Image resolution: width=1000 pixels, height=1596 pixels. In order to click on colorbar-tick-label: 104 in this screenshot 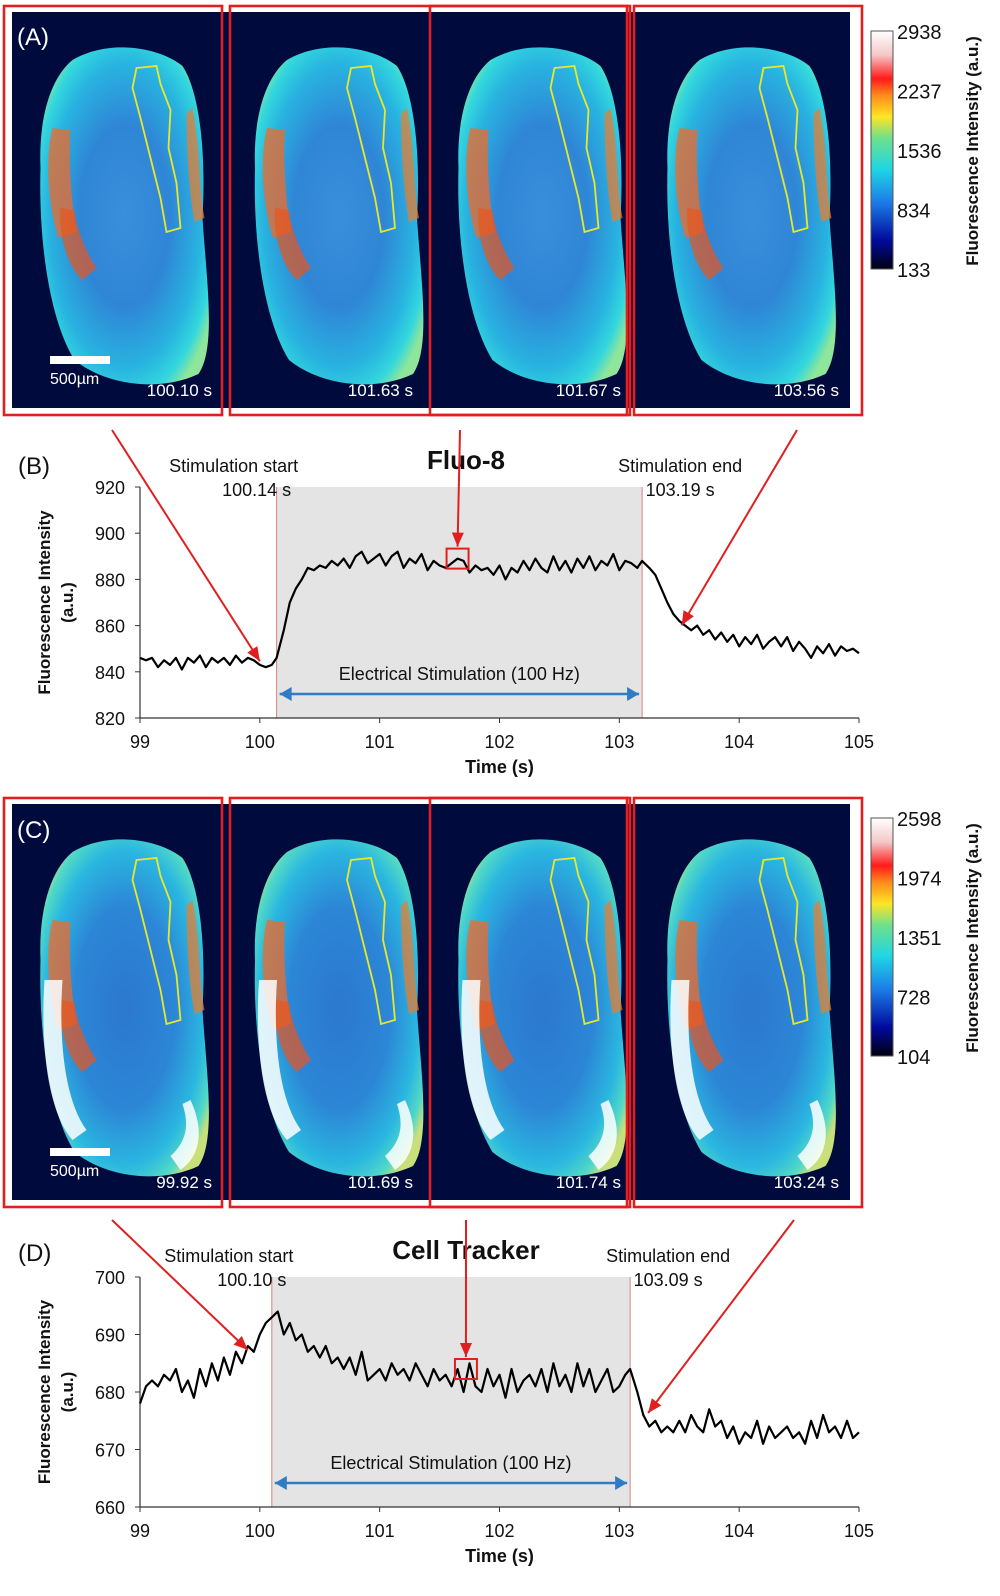, I will do `click(913, 1058)`.